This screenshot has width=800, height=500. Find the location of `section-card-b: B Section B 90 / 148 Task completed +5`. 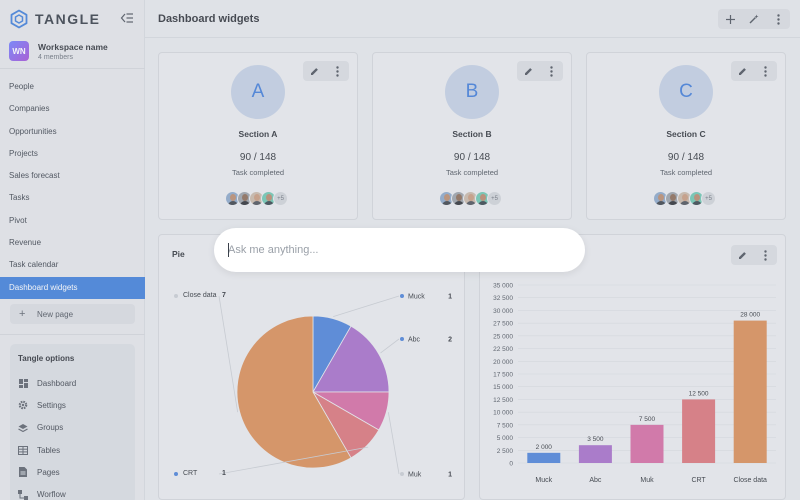

section-card-b: B Section B 90 / 148 Task completed +5 is located at coordinates (472, 136).